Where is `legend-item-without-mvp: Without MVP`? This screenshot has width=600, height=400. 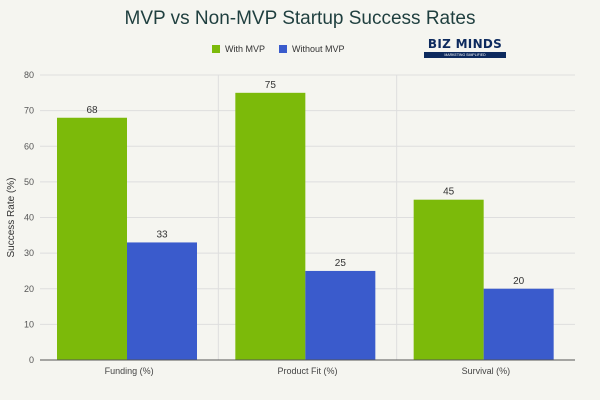 legend-item-without-mvp: Without MVP is located at coordinates (312, 49).